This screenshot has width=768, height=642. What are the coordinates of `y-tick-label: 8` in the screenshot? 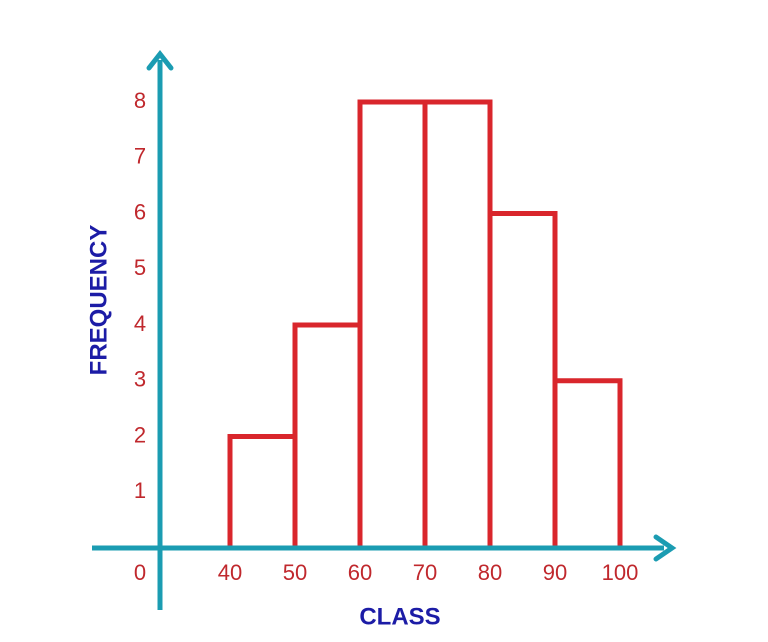 It's located at (140, 100).